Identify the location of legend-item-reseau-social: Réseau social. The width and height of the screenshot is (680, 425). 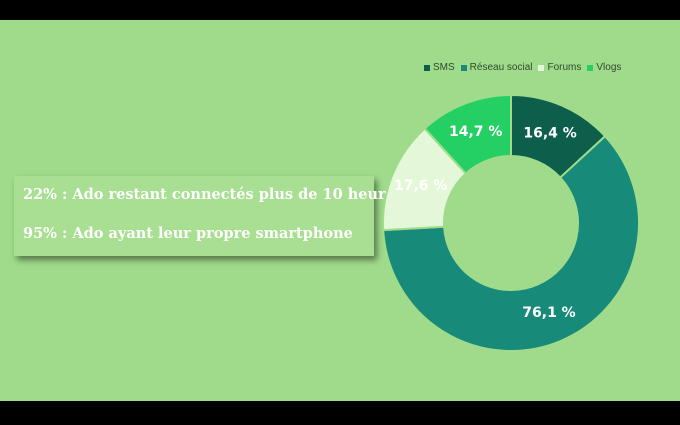
(496, 67).